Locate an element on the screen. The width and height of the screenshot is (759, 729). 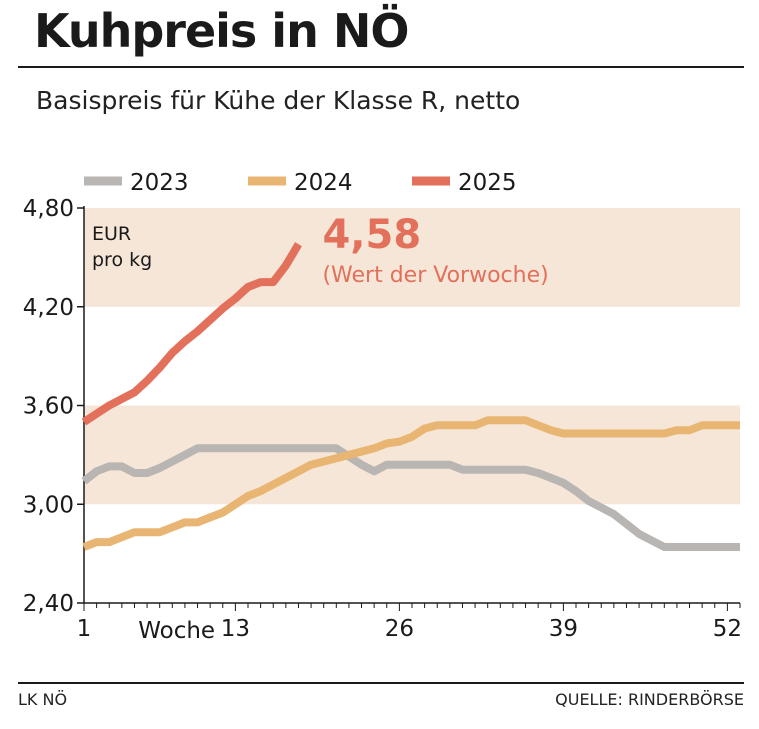
footer-divider is located at coordinates (381, 683).